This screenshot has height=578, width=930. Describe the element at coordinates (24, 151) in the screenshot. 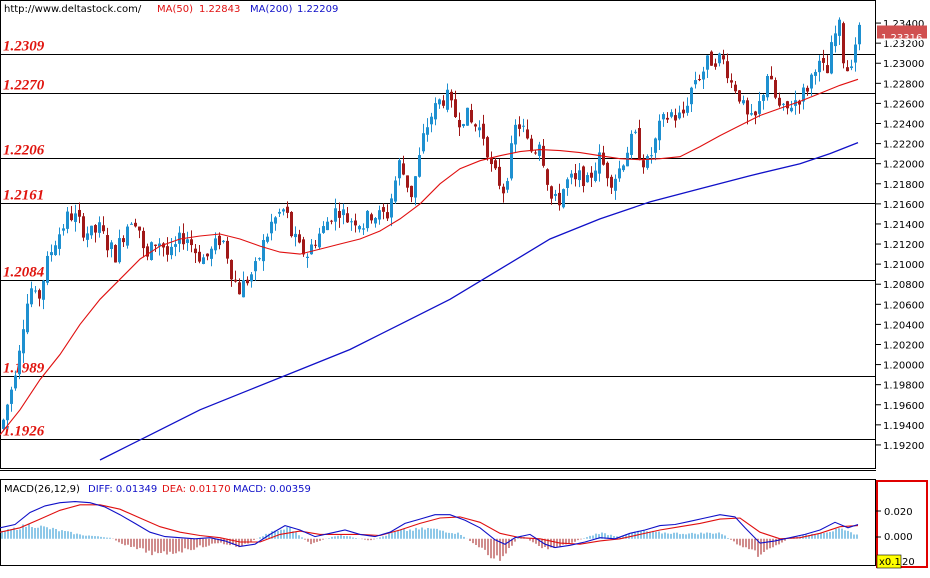

I see `level-label-2: 1.2206` at that location.